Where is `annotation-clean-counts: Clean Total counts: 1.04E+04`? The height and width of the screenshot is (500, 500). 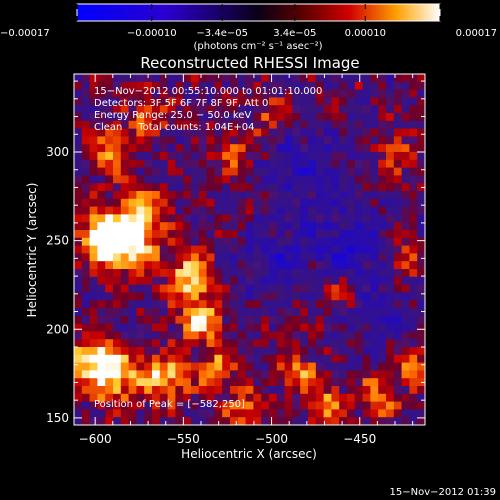 annotation-clean-counts: Clean Total counts: 1.04E+04 is located at coordinates (174, 127).